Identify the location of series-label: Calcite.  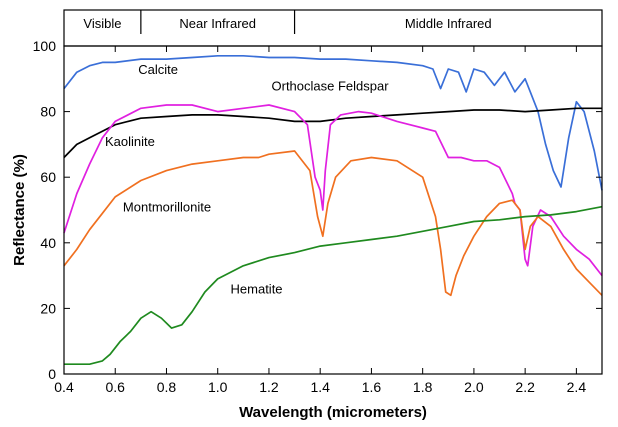
(158, 69).